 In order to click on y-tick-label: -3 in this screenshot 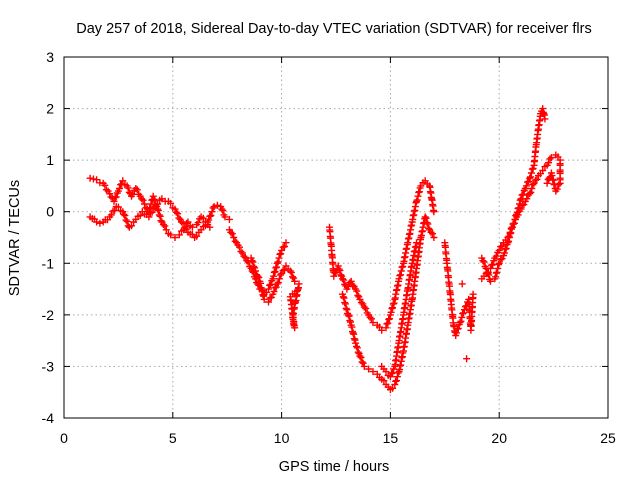, I will do `click(48, 366)`.